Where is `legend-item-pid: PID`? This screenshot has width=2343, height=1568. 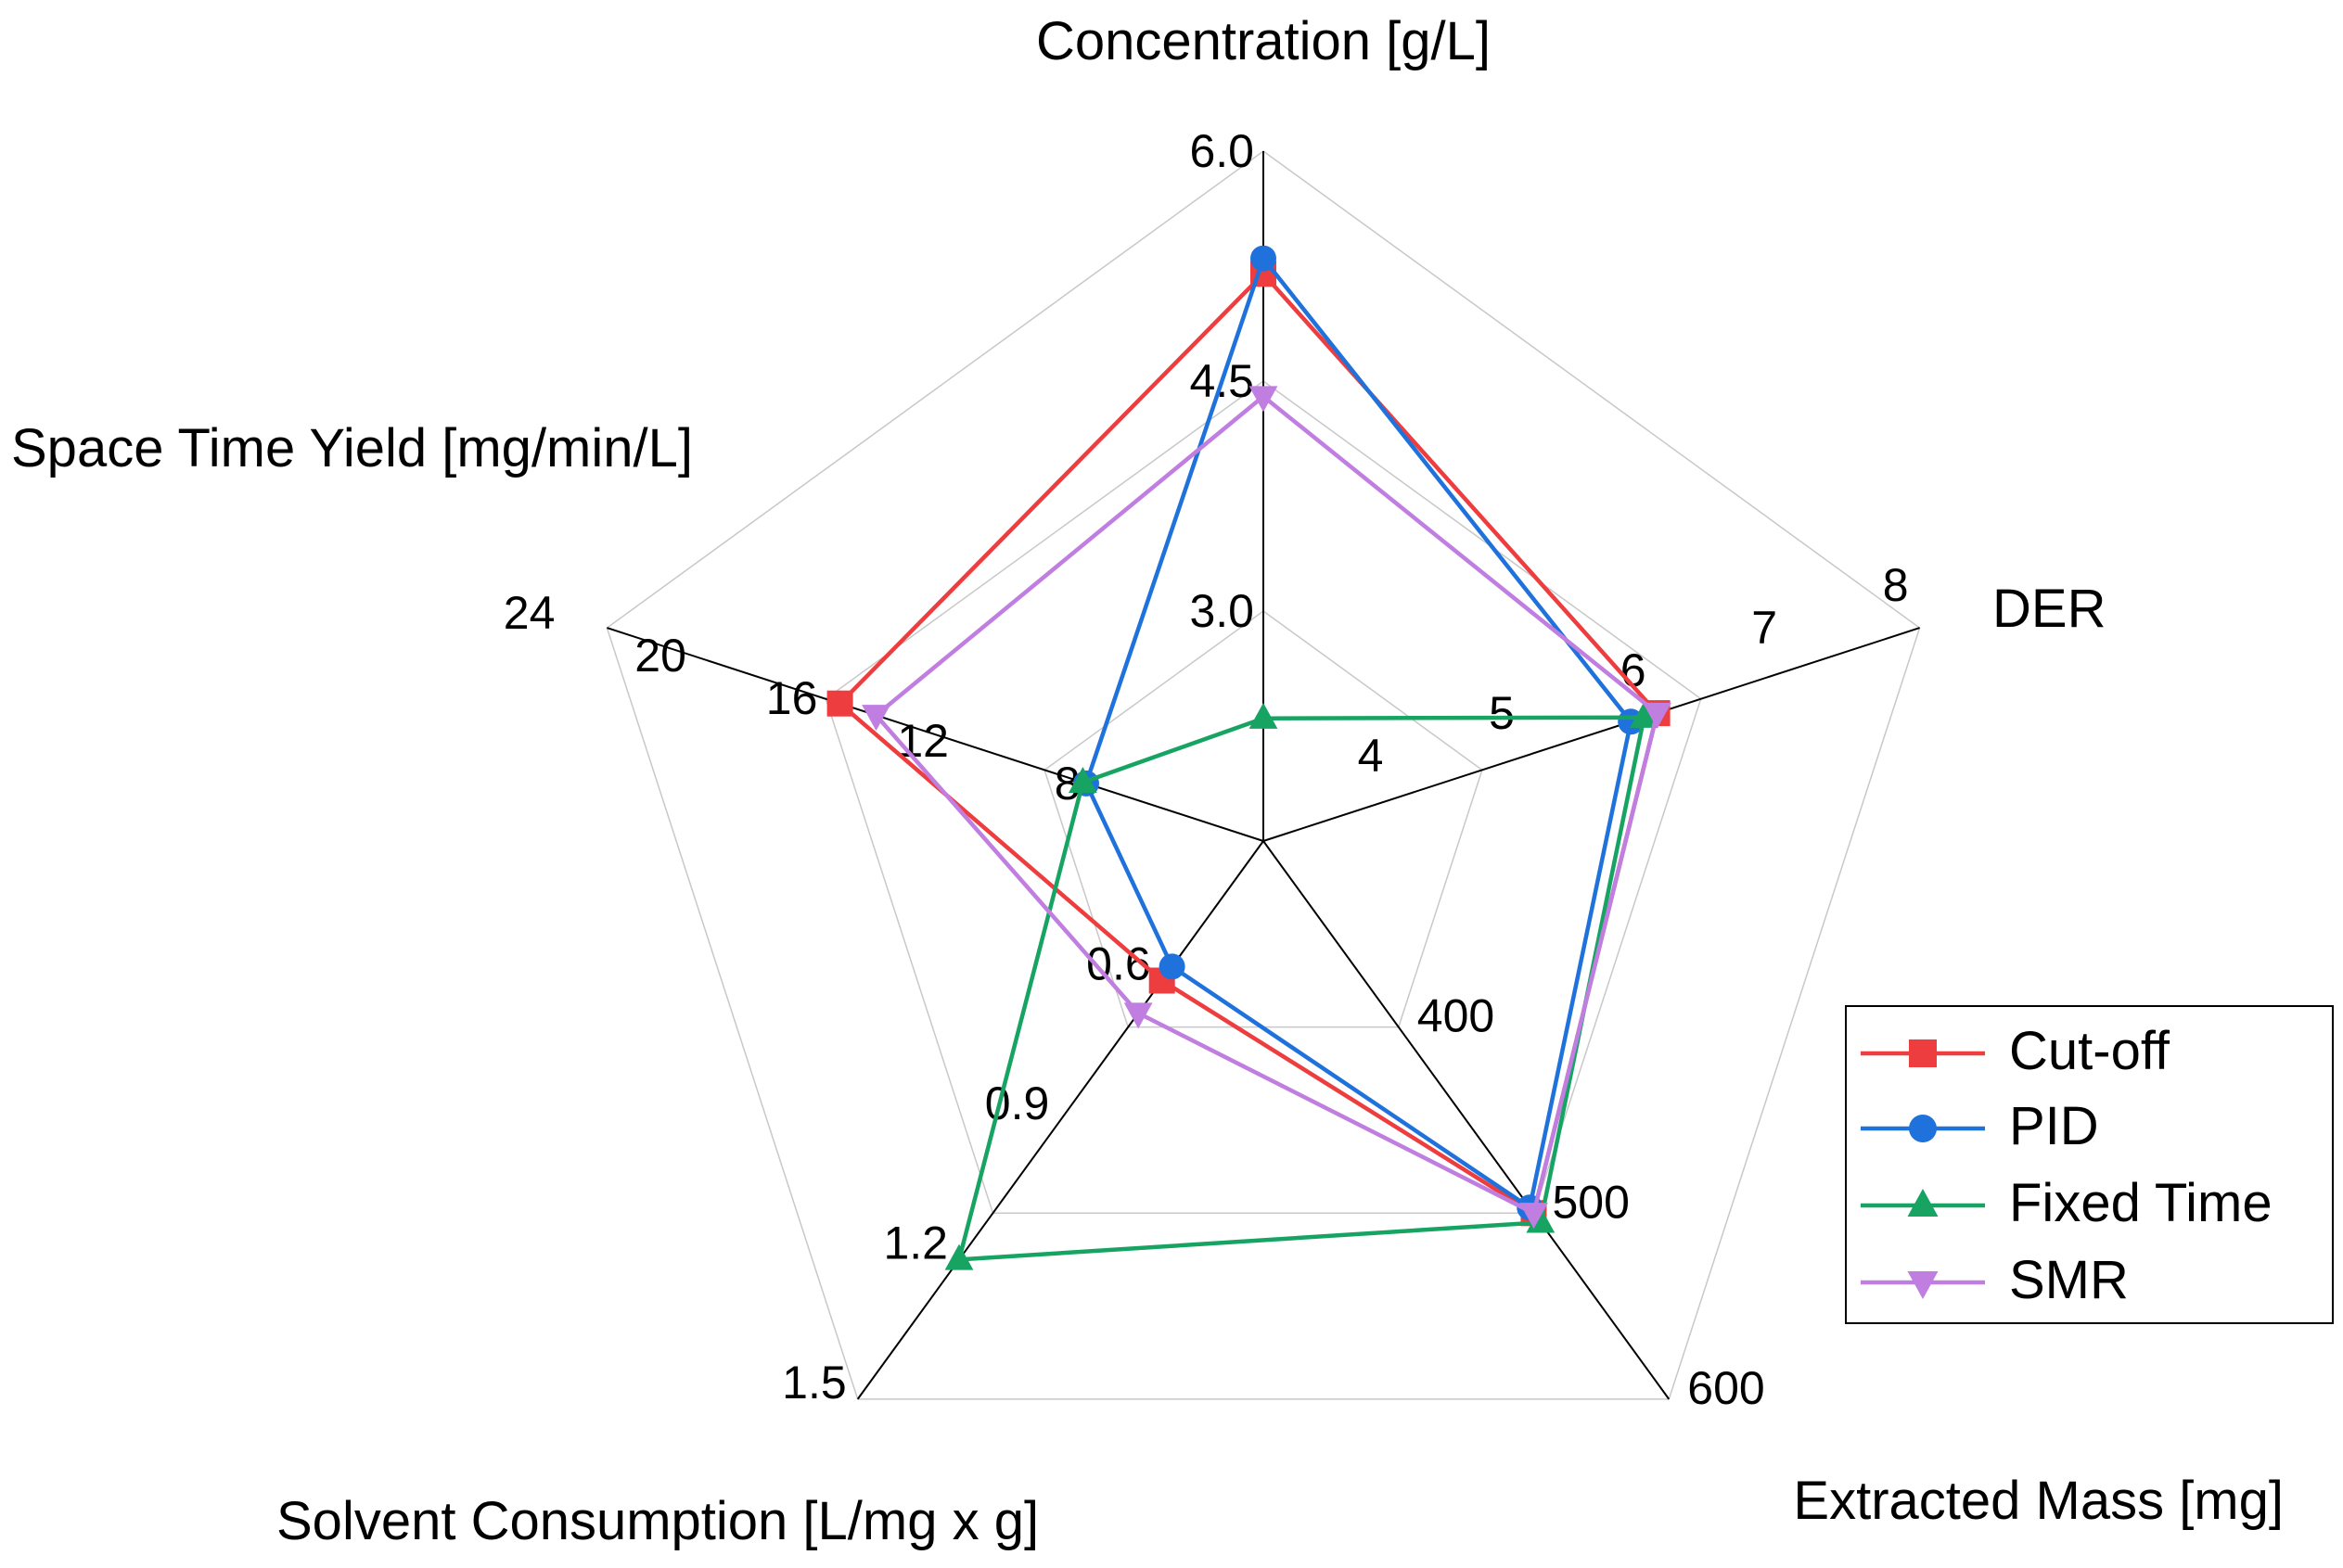 legend-item-pid: PID is located at coordinates (1980, 1126).